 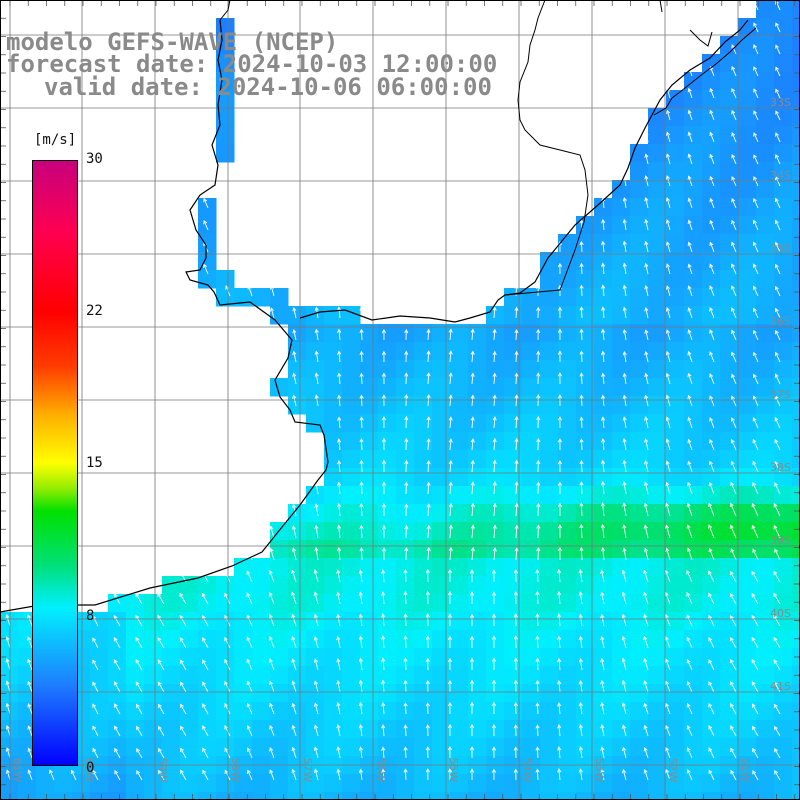 I want to click on lat-label-37S: 37S, so click(x=780, y=394).